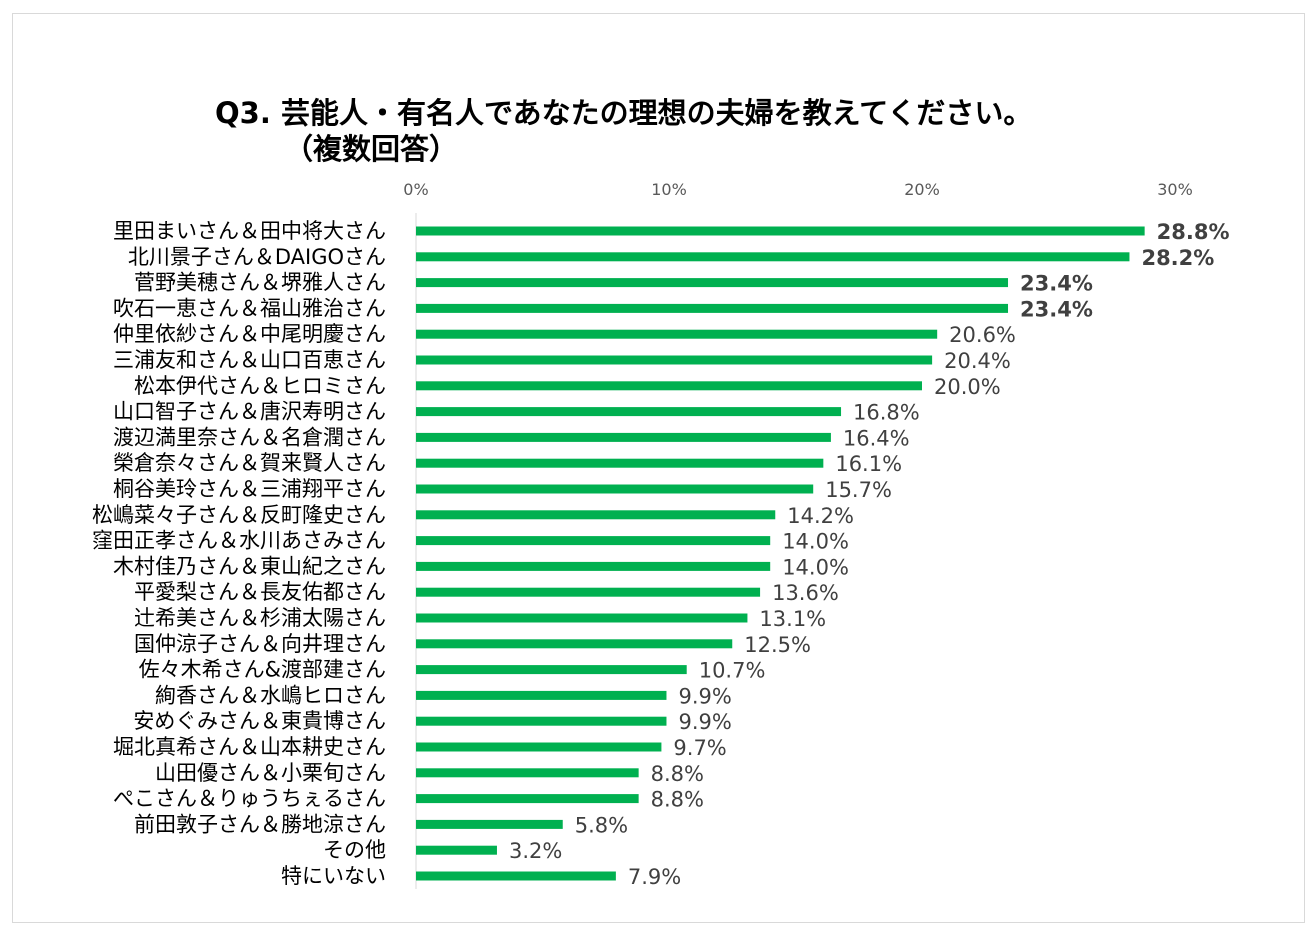 Image resolution: width=1316 pixels, height=929 pixels. Describe the element at coordinates (239, 541) in the screenshot. I see `category-label: 窪田正孝さん＆水川あさみさん` at that location.